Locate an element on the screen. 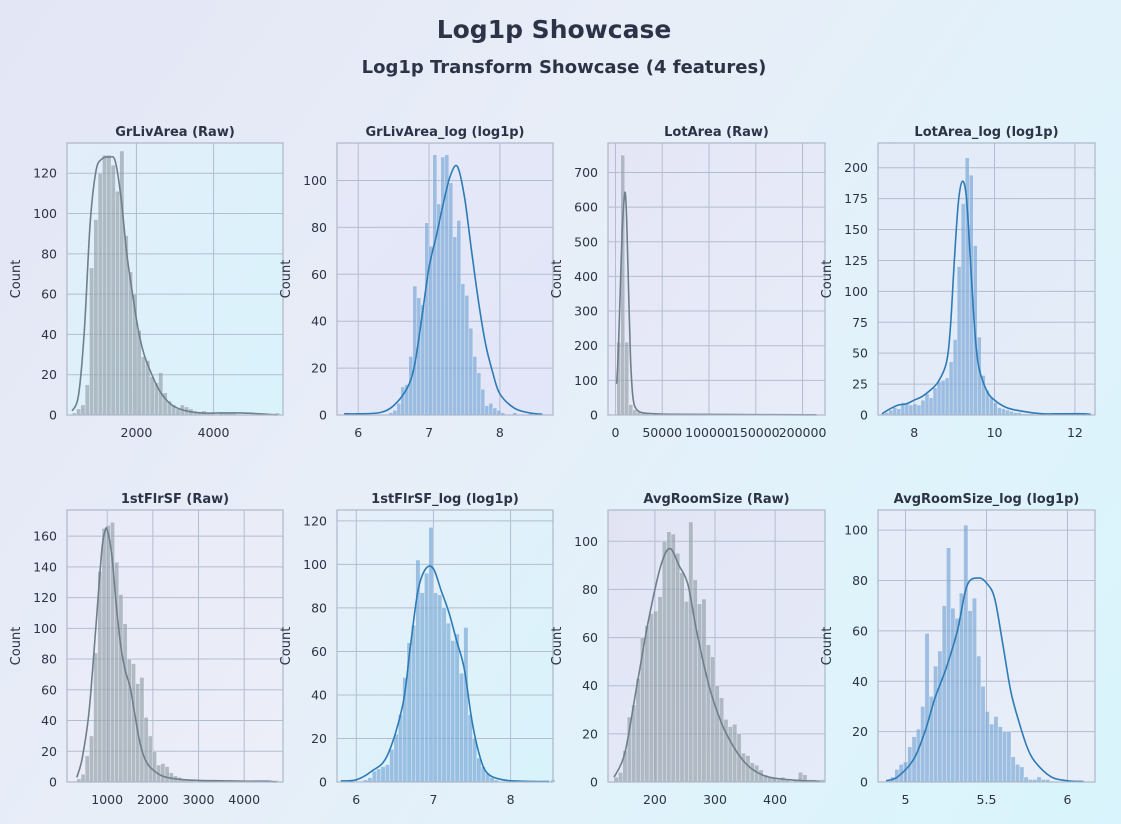  x-tick-label: 12 is located at coordinates (1075, 432).